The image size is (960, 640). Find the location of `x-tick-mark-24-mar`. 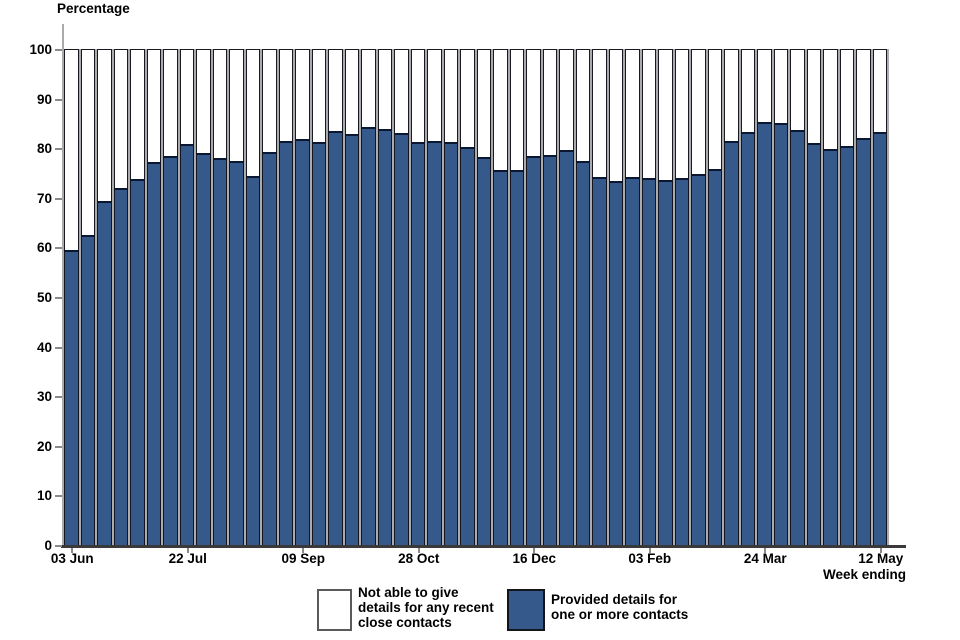

x-tick-mark-24-mar is located at coordinates (765, 550).